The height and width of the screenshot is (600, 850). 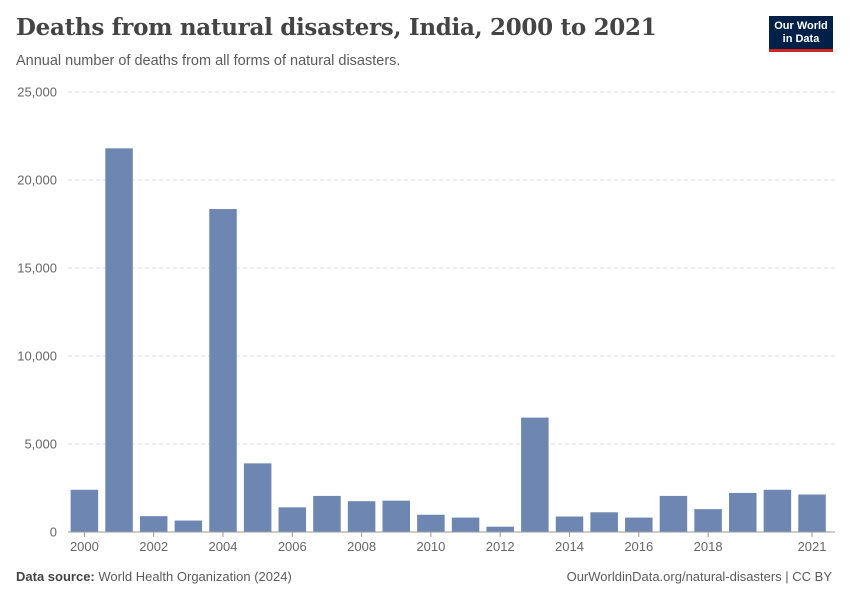 I want to click on y-tick-label: 5,000, so click(x=40, y=444).